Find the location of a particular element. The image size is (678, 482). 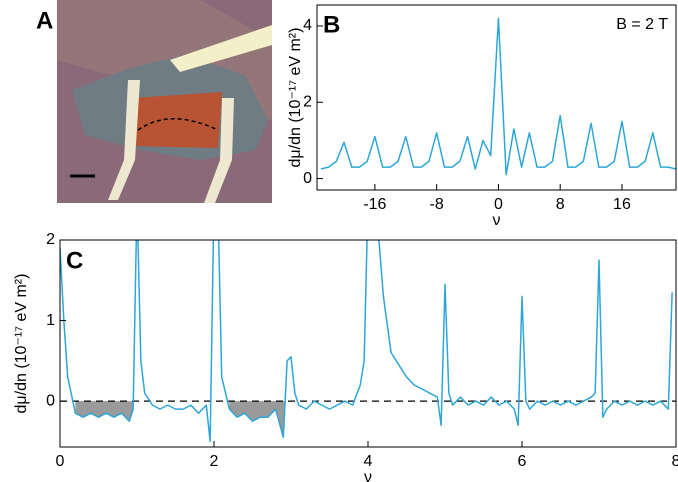

x-tick-label: 16 is located at coordinates (622, 204).